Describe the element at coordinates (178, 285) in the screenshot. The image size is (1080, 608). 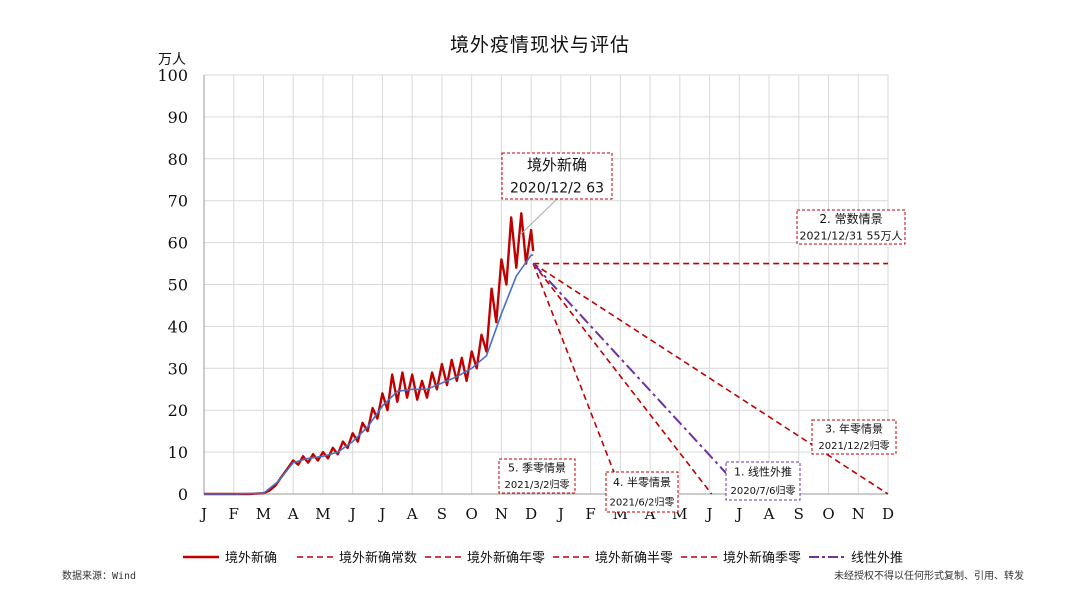
I see `y-tick-label: 50` at that location.